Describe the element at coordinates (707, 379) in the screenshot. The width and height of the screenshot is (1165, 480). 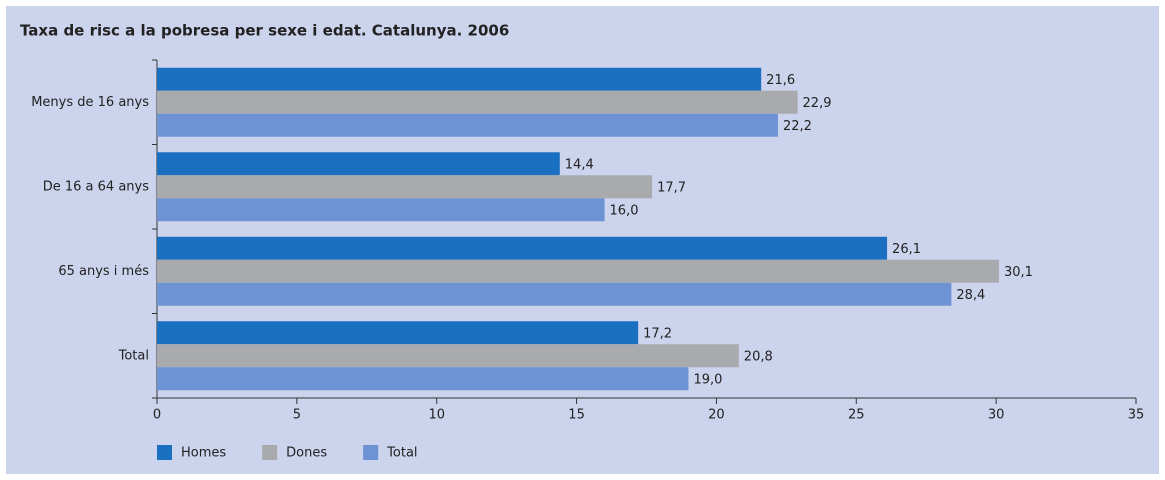
I see `value-label: 19,0` at that location.